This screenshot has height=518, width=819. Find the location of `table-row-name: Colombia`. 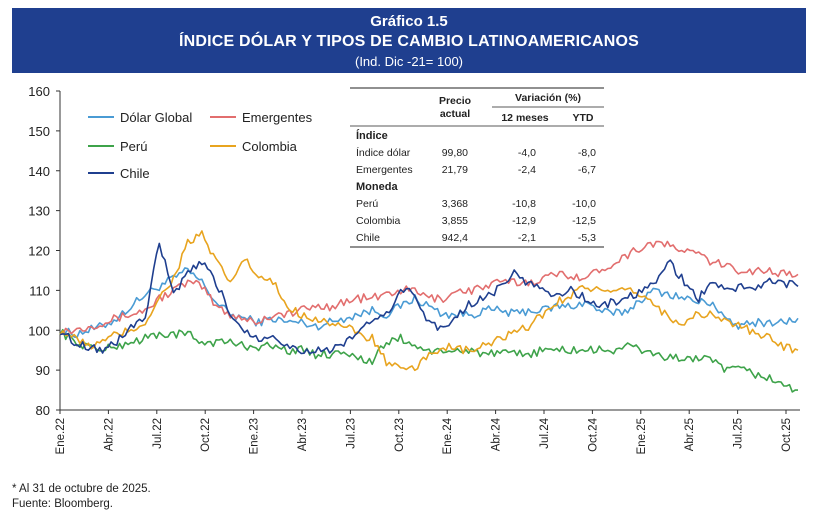

table-row-name: Colombia is located at coordinates (378, 221).